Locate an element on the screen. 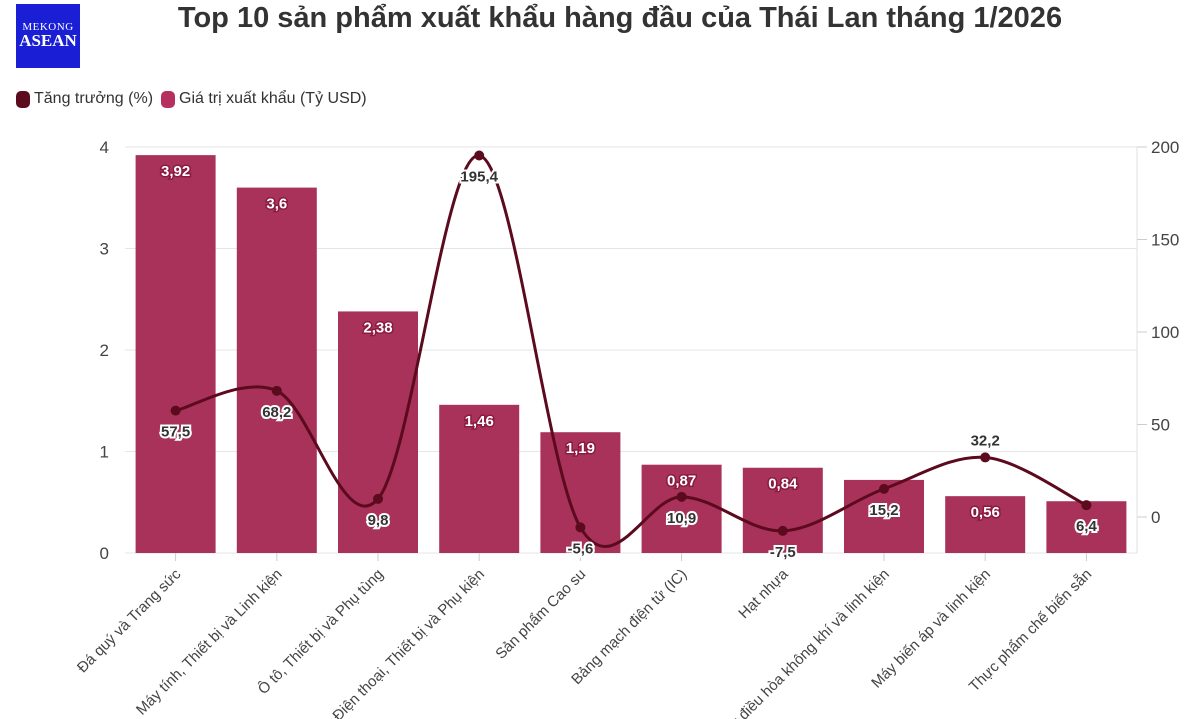 Image resolution: width=1200 pixels, height=719 pixels. growth-label: 9,8 is located at coordinates (378, 520).